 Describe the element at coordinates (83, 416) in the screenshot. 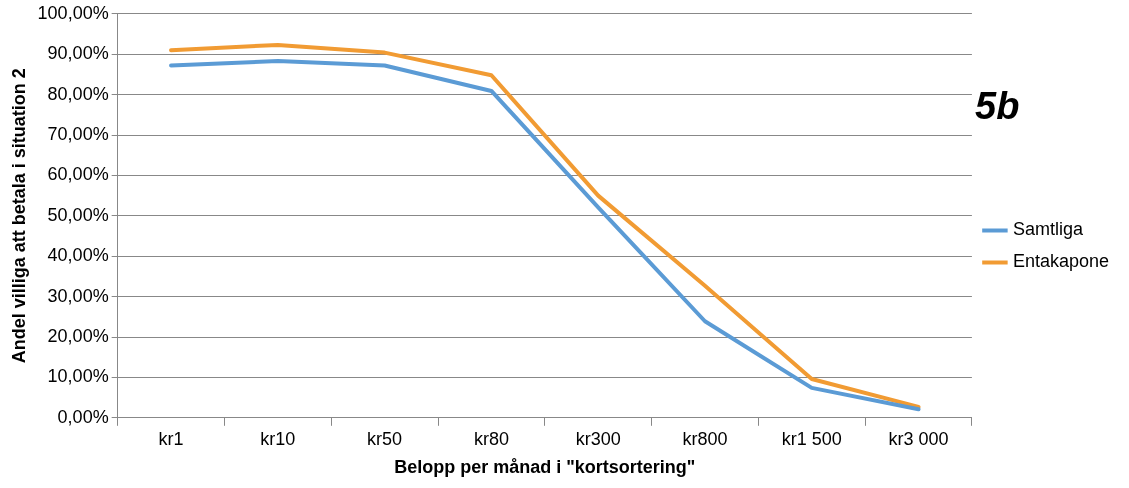

I see `y-tick-label: 0,00%` at that location.